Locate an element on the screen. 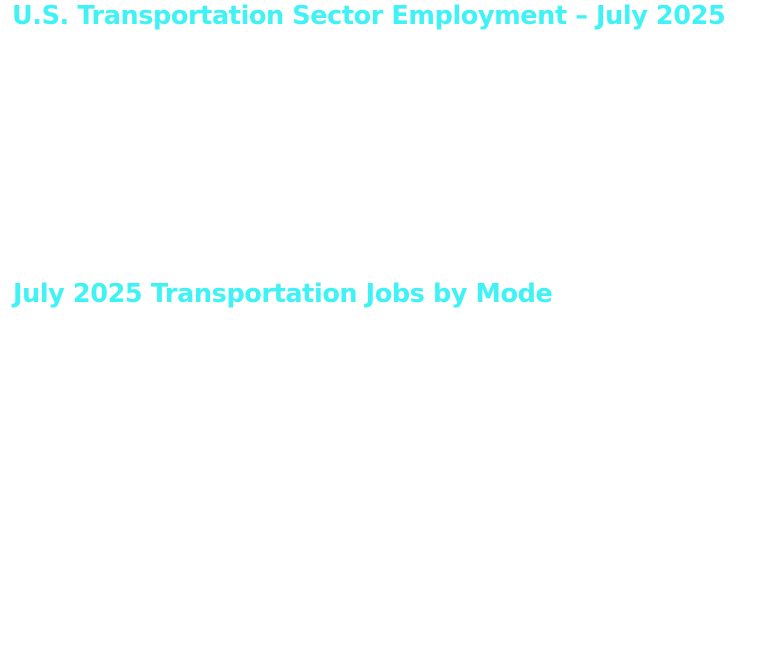  section-title: July 2025 Transportation Jobs by Mode is located at coordinates (283, 294).